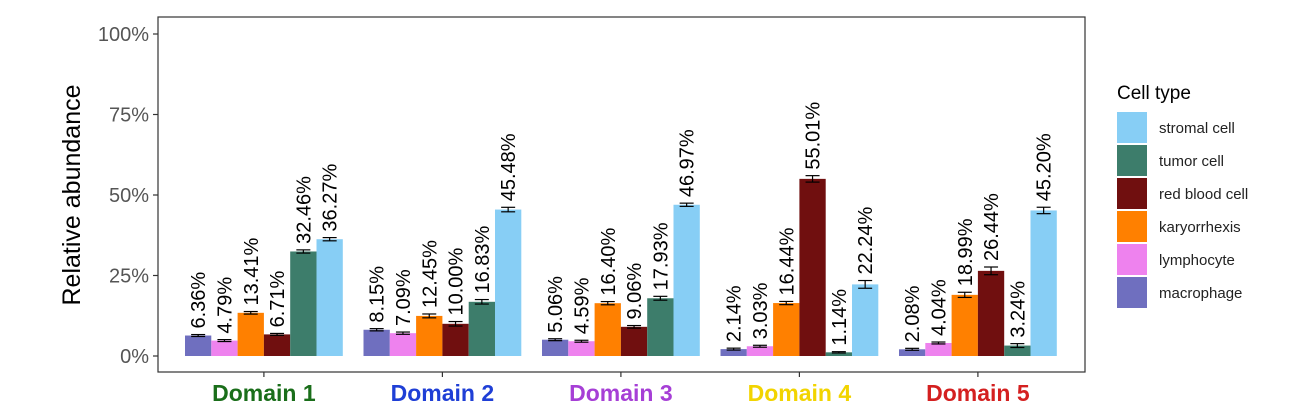  I want to click on y-tick-label: 25%, so click(129, 277).